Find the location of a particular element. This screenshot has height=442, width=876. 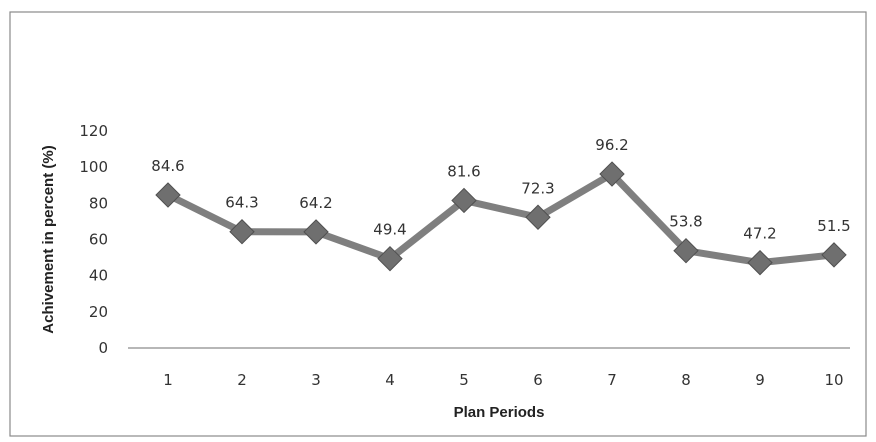

data-label: 49.4 is located at coordinates (389, 230).